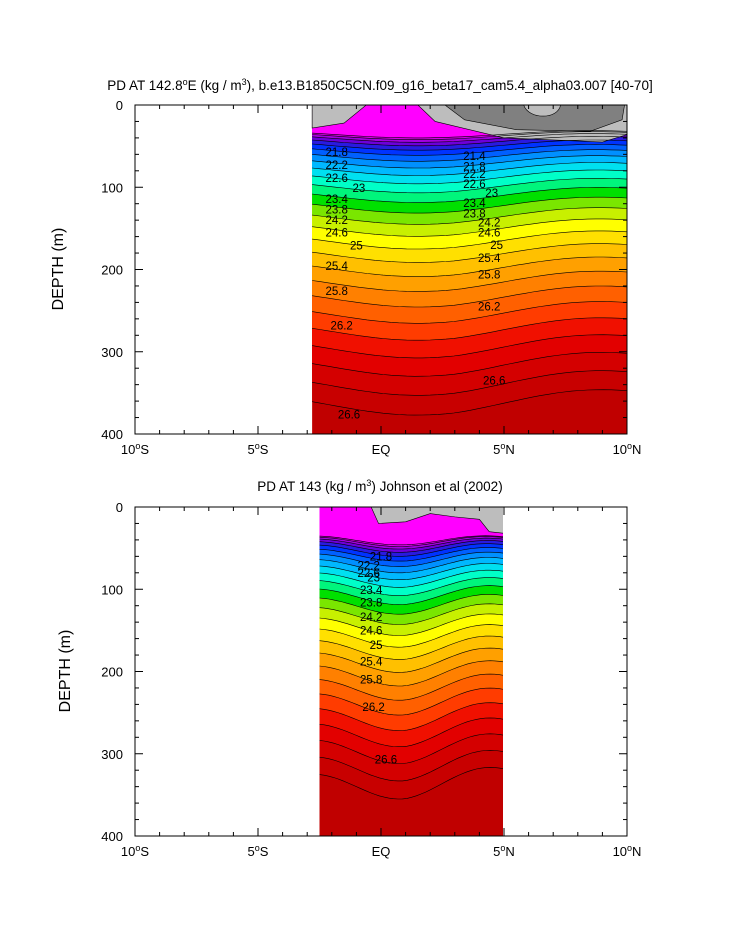  What do you see at coordinates (379, 486) in the screenshot?
I see `panel-bottom-title: PD AT 143 (kg / m3) Johnson et al (2002)` at bounding box center [379, 486].